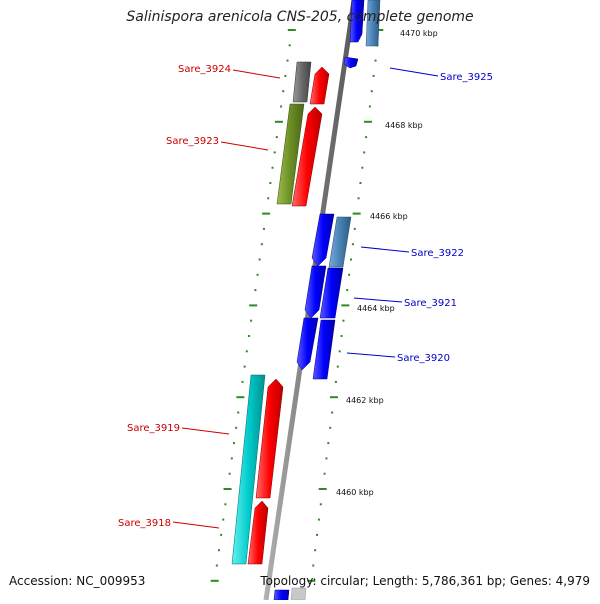 The image size is (600, 604). Describe the element at coordinates (324, 349) in the screenshot. I see `feature-cds-reverse-3920b` at that location.